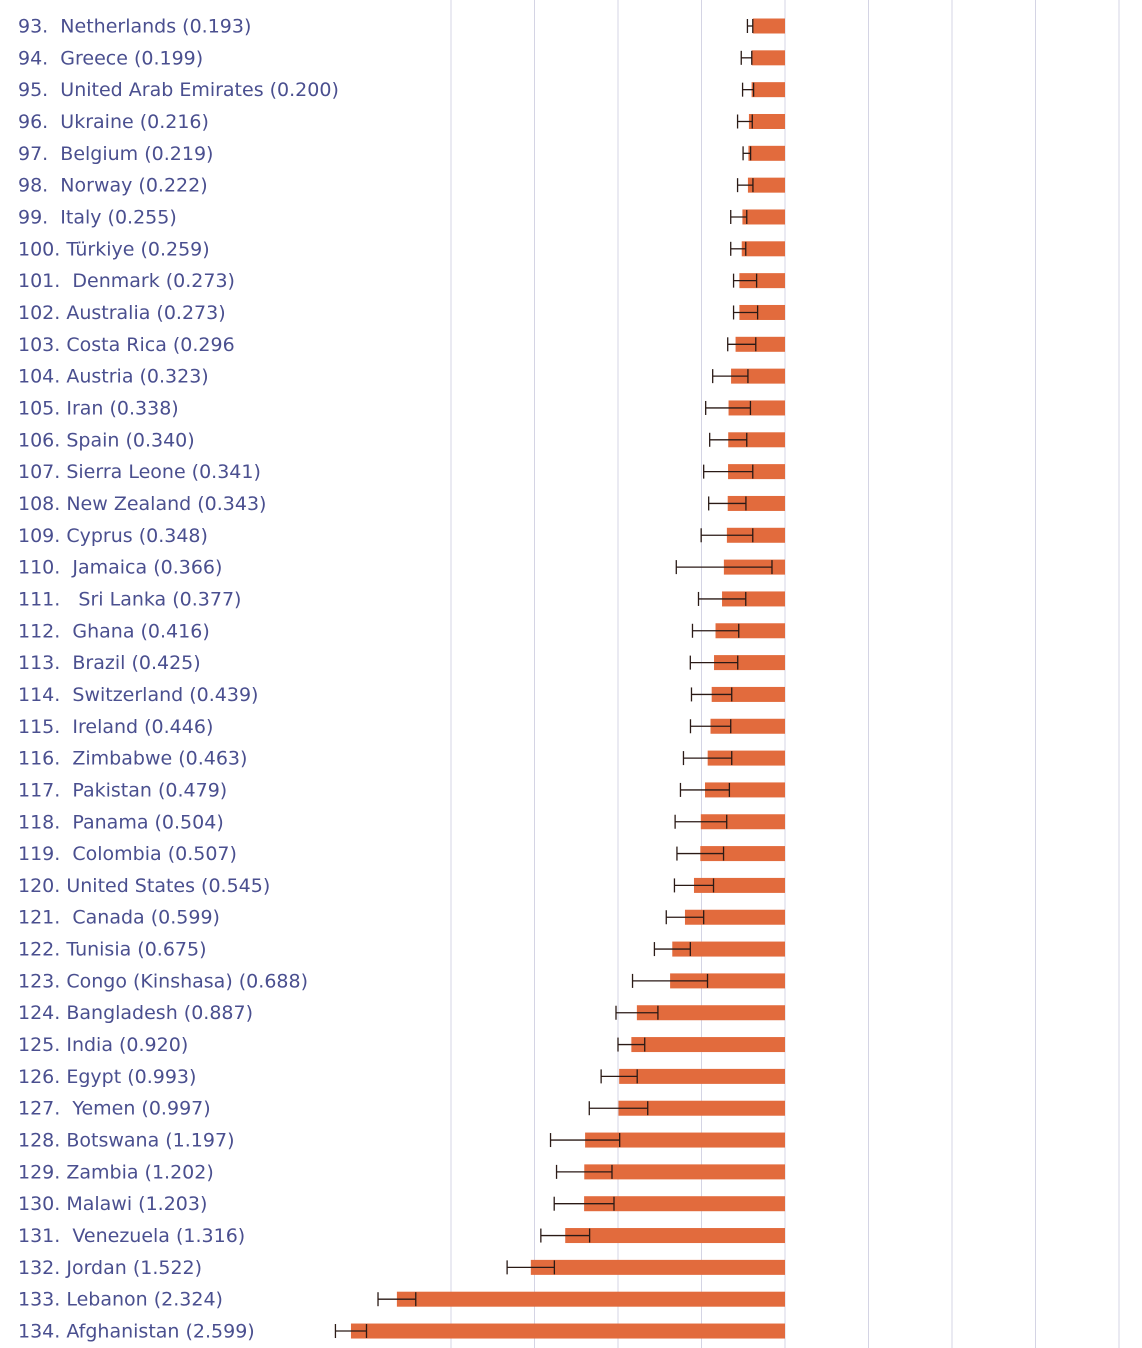 This screenshot has height=1348, width=1142. I want to click on row-label-40: 133. Lebanon (2.324), so click(120, 1300).